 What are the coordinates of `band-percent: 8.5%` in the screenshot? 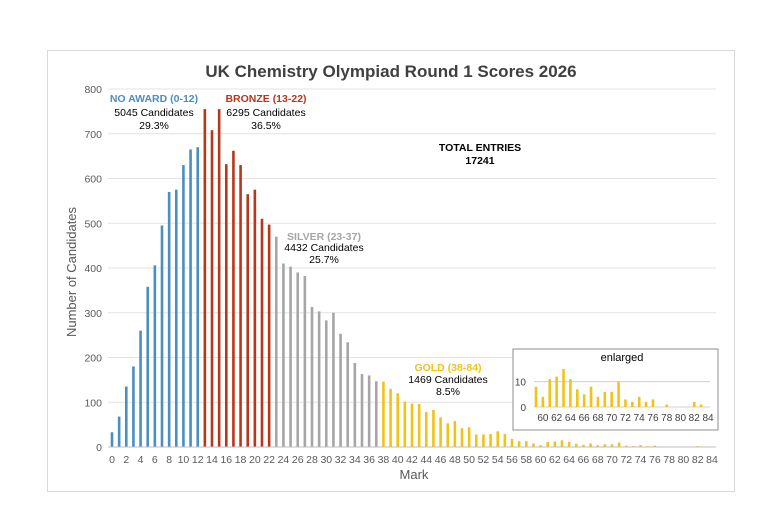 It's located at (448, 392).